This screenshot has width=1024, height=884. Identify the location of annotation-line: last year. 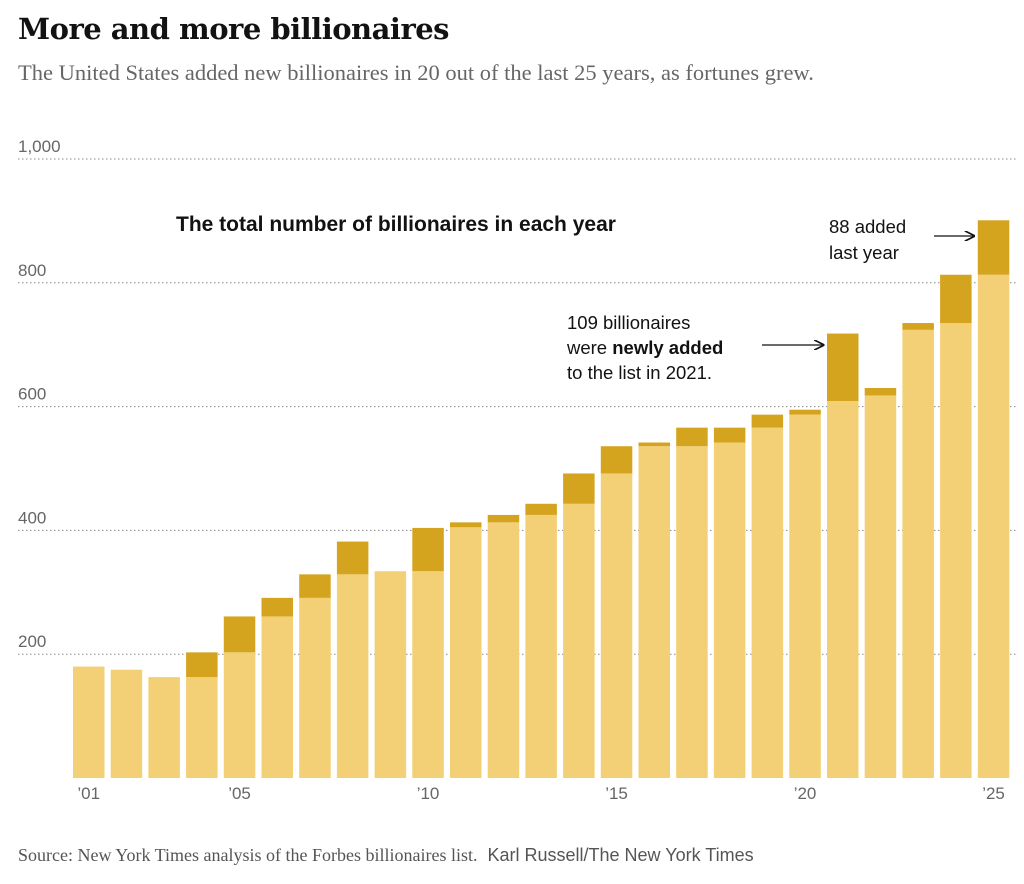
(864, 252).